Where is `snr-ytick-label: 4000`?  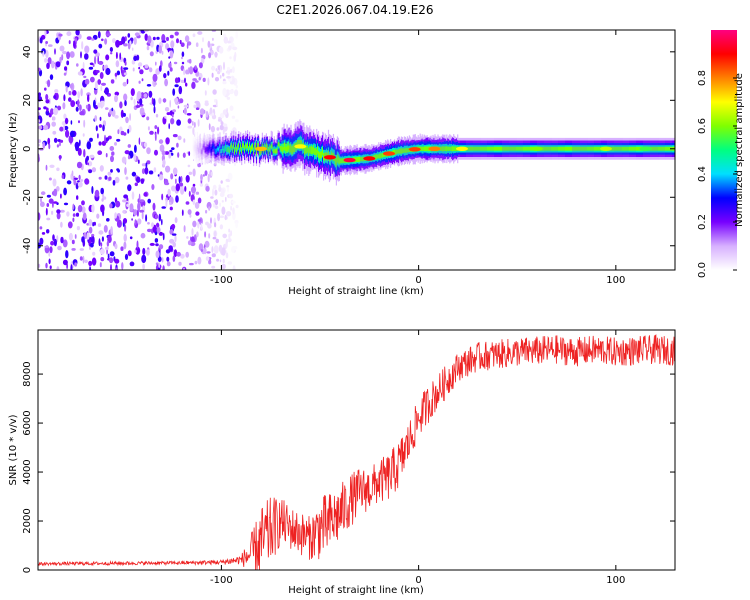 snr-ytick-label: 4000 is located at coordinates (27, 471).